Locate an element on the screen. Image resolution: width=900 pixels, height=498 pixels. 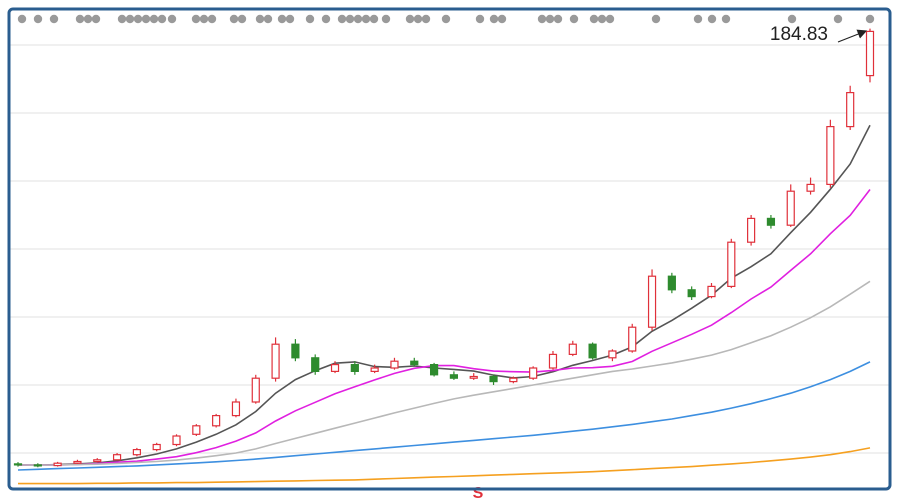
moving-average-line is located at coordinates (444, 466).